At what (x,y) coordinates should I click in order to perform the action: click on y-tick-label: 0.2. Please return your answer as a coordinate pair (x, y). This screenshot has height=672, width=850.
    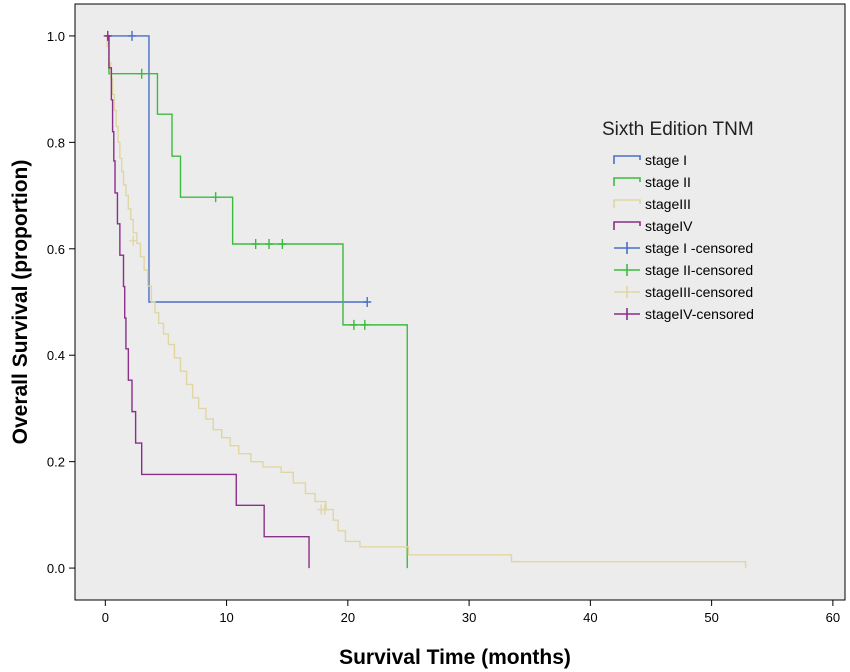
    Looking at the image, I should click on (56, 462).